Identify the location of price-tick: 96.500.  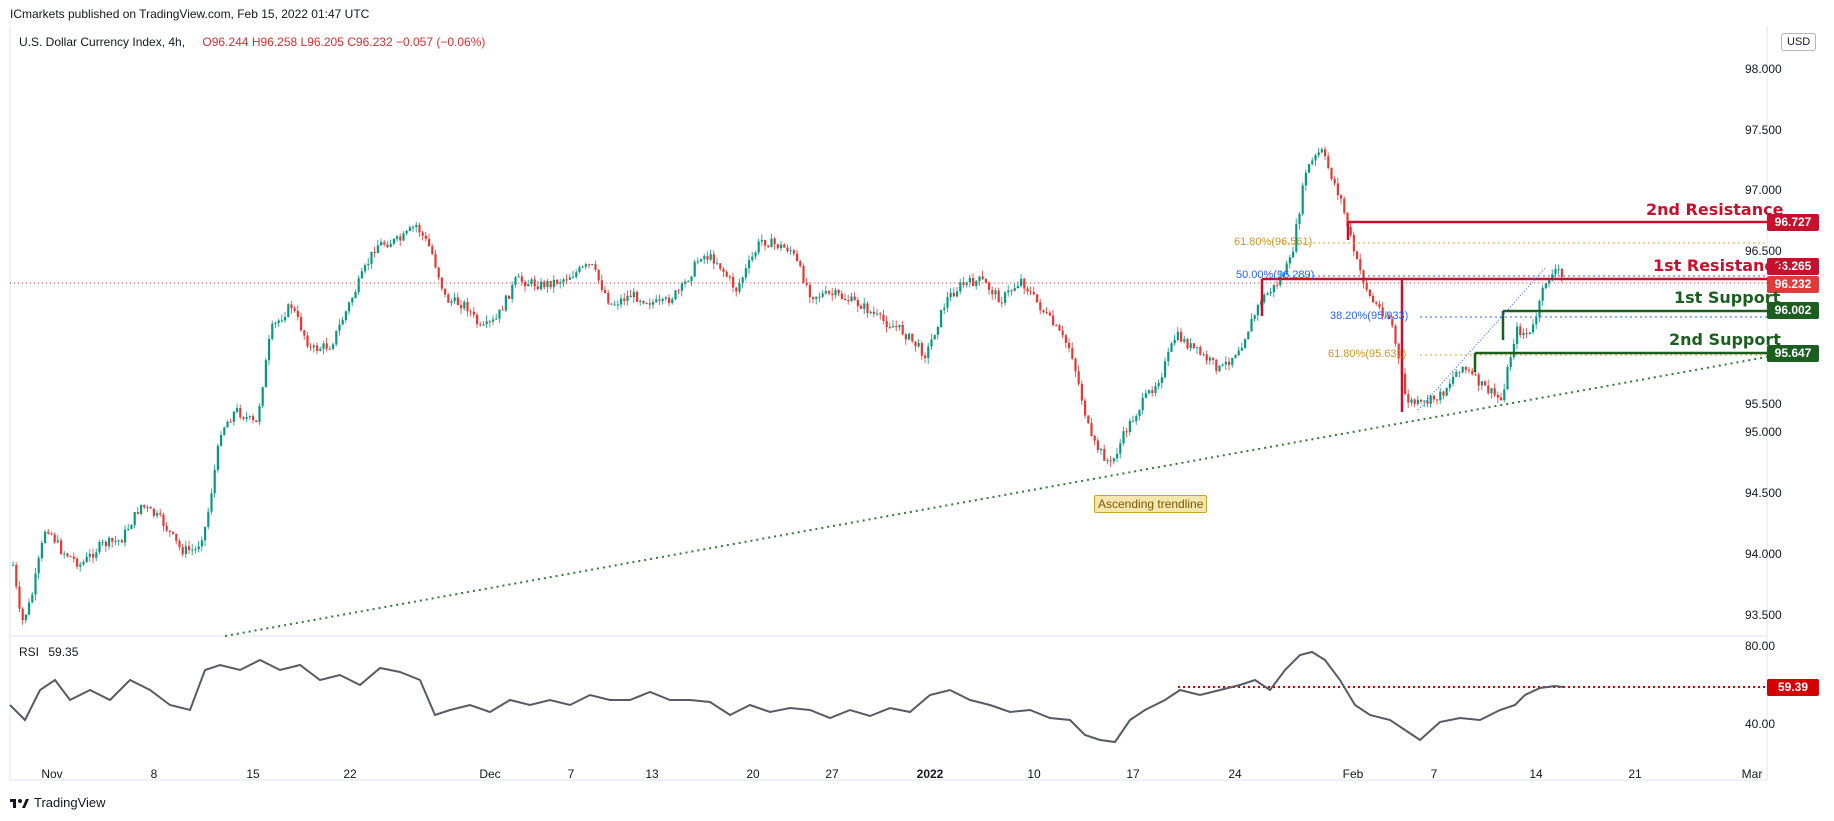
(1763, 251).